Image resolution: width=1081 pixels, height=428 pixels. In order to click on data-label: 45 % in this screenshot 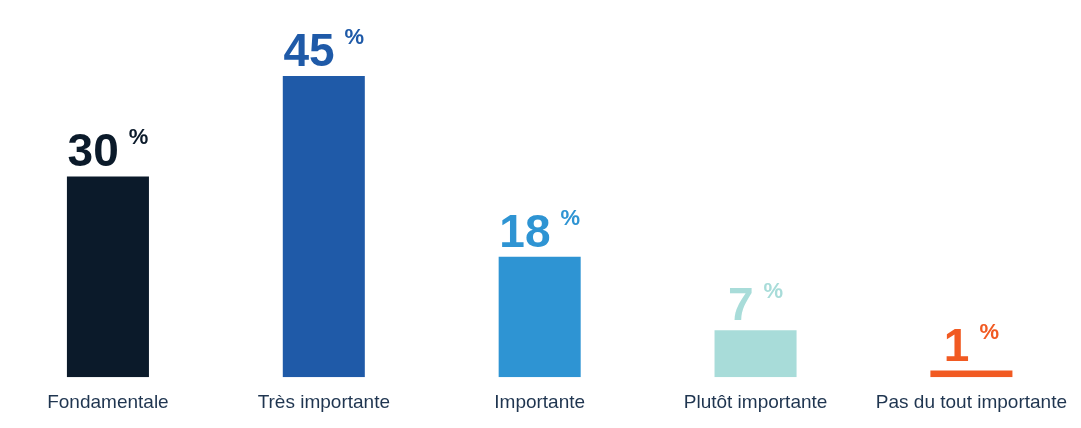, I will do `click(324, 50)`.